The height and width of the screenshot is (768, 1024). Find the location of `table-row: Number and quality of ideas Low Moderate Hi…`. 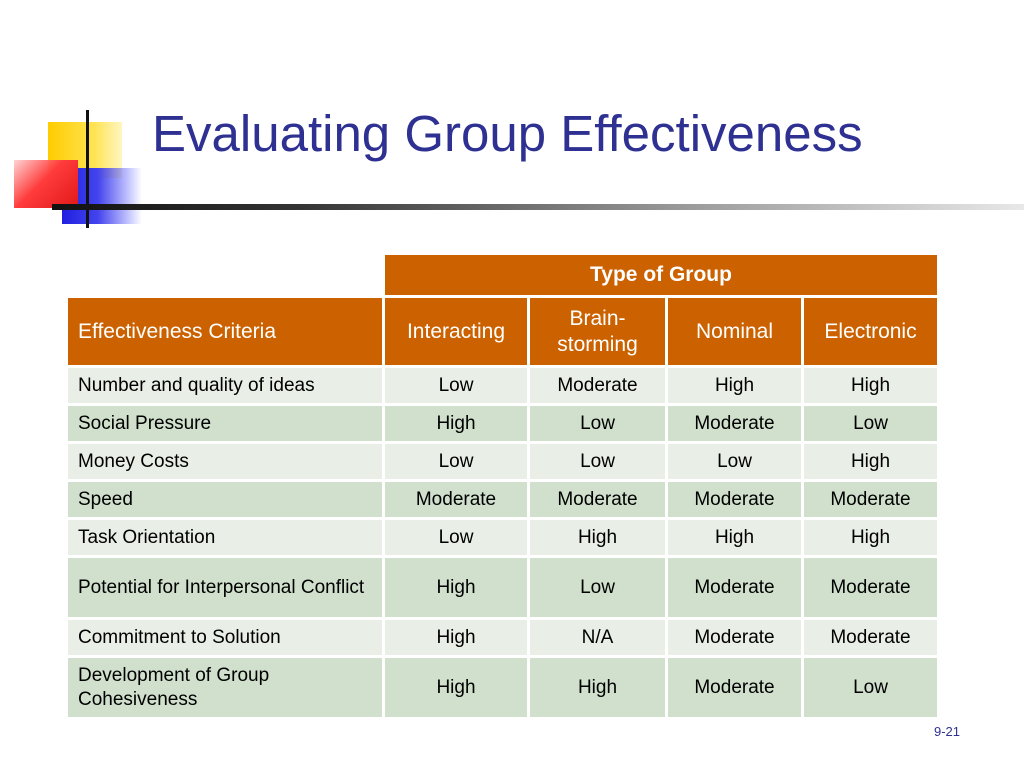

table-row: Number and quality of ideas Low Moderate Hi… is located at coordinates (504, 387).